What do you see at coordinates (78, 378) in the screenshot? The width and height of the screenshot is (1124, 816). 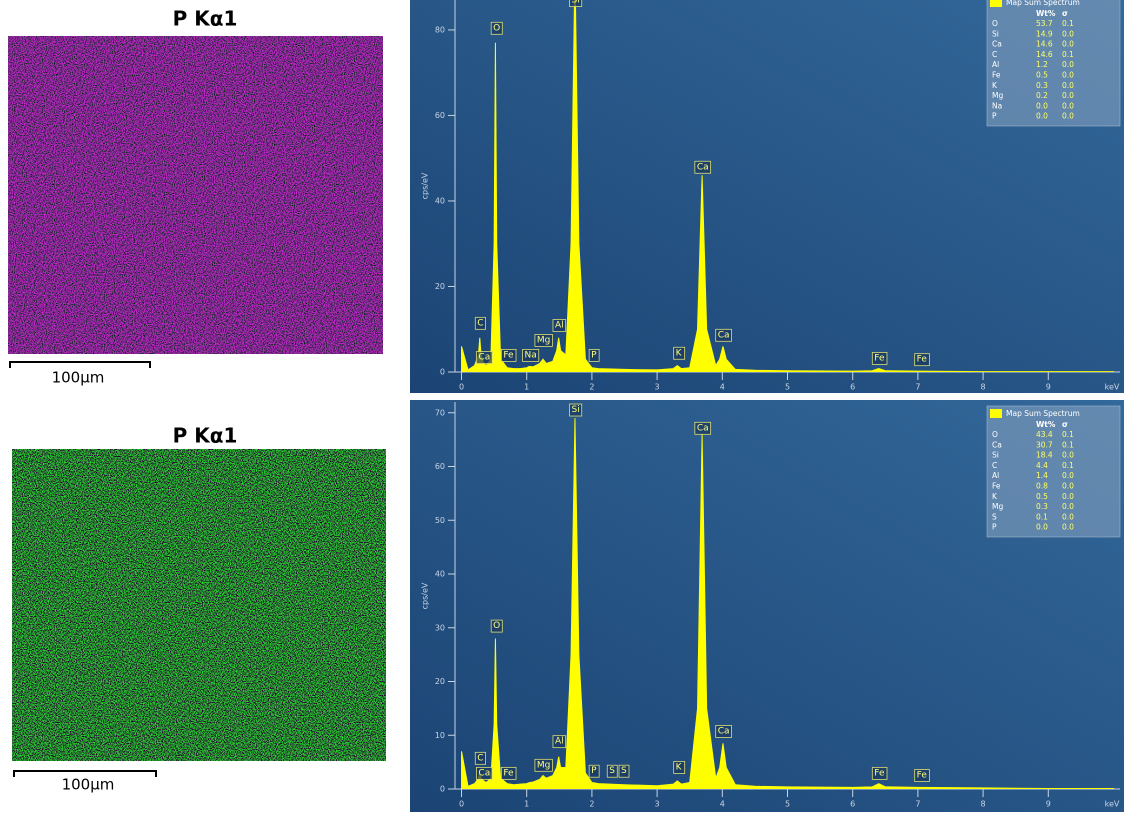 I see `scale-label: 100µm` at bounding box center [78, 378].